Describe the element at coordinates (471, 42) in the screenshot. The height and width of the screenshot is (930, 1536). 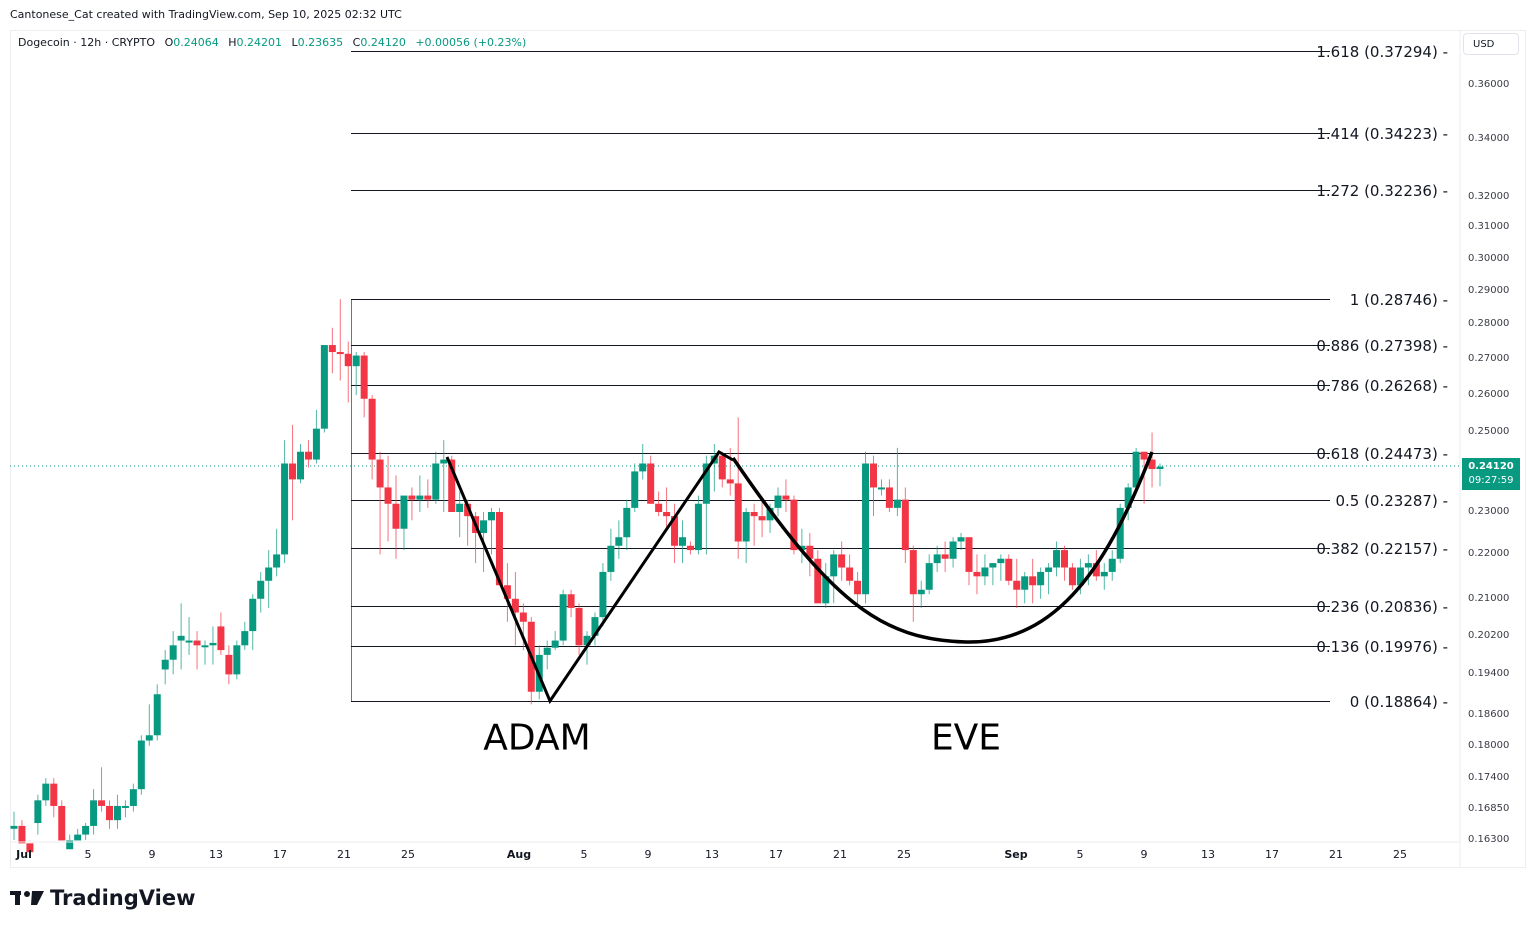
I see `change-value: +0.00056 (+0.23%)` at that location.